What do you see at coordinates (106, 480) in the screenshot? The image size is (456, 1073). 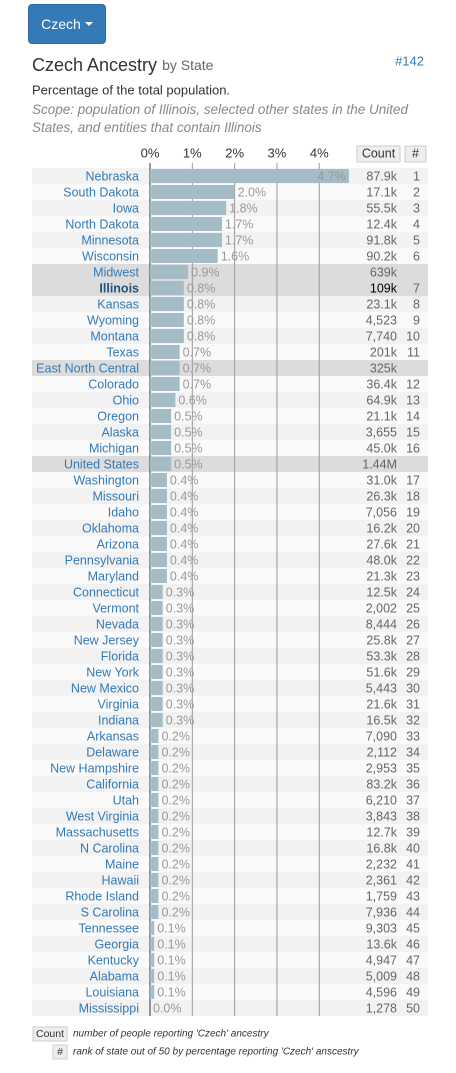 I see `category-label: Washington` at bounding box center [106, 480].